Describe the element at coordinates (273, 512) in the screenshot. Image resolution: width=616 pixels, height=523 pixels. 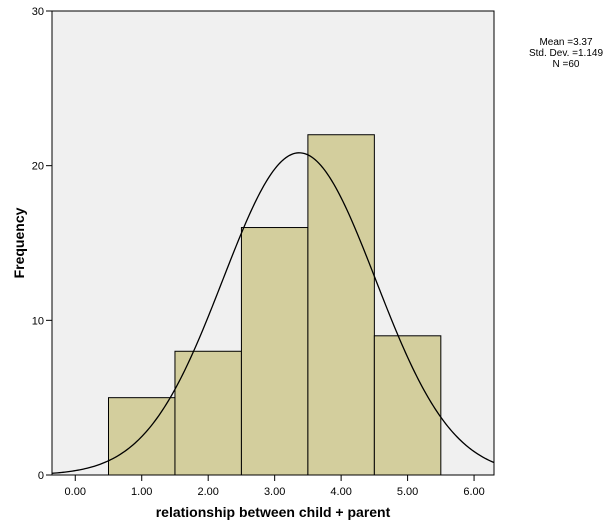
I see `x-axis-label: relationship between child + parent` at that location.